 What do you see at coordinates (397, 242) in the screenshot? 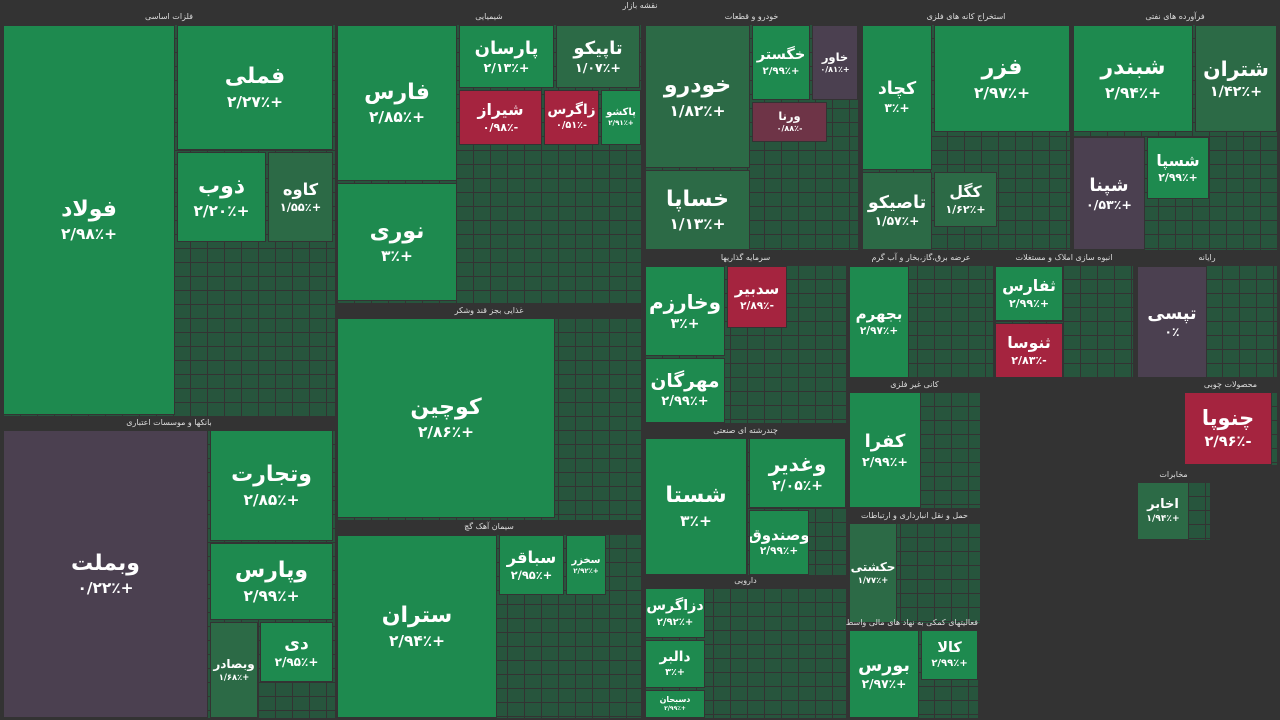
I see `stock-tile: نوری +۳٪` at bounding box center [397, 242].